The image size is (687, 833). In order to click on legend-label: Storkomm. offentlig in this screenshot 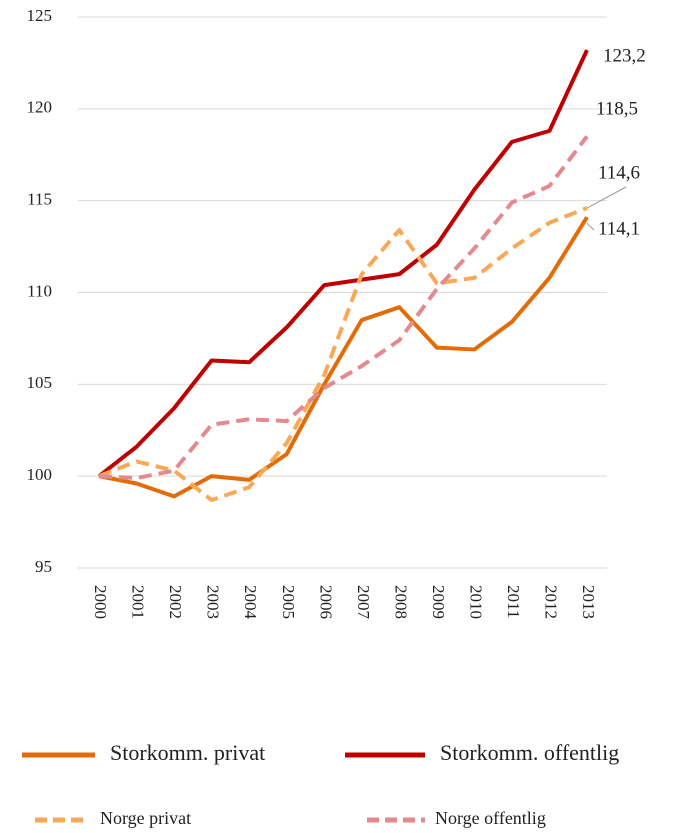, I will do `click(529, 752)`.